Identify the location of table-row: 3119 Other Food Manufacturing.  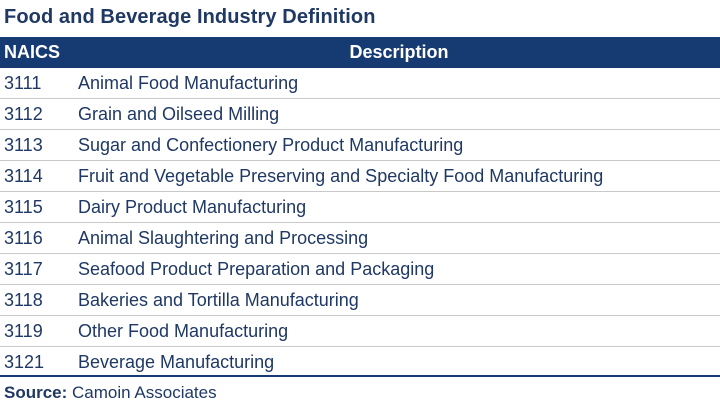
(360, 331).